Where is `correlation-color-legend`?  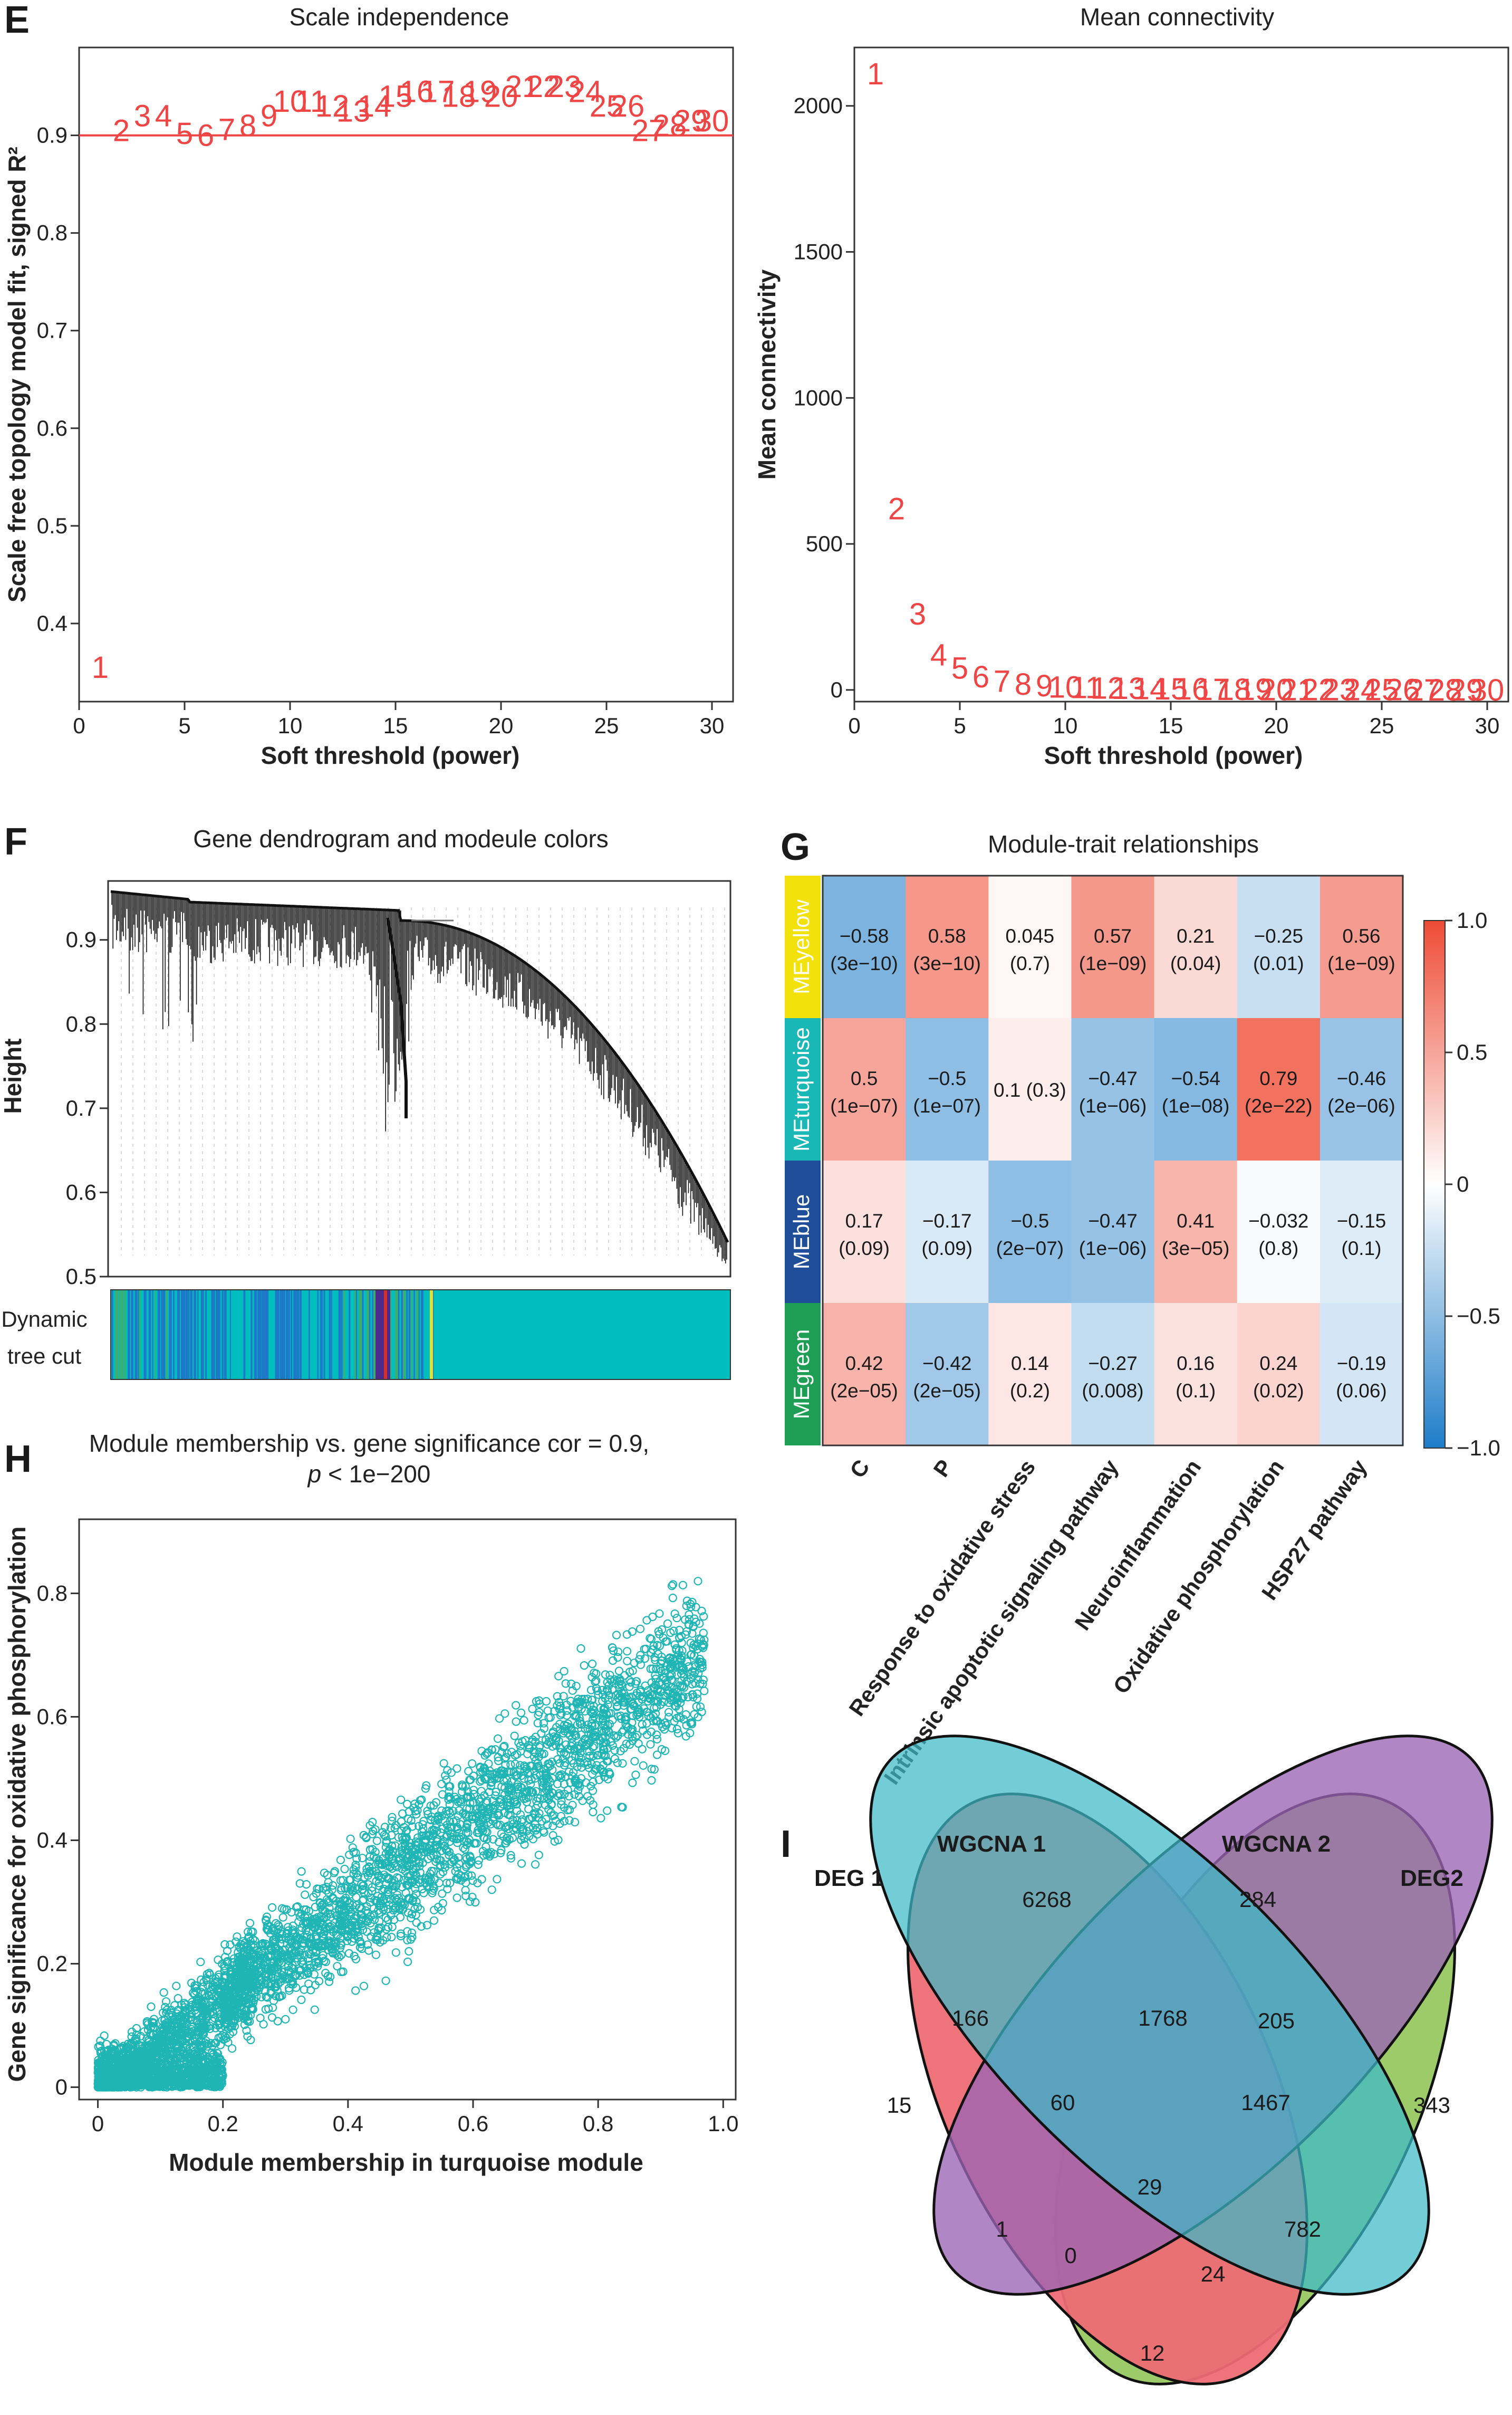 correlation-color-legend is located at coordinates (1435, 1184).